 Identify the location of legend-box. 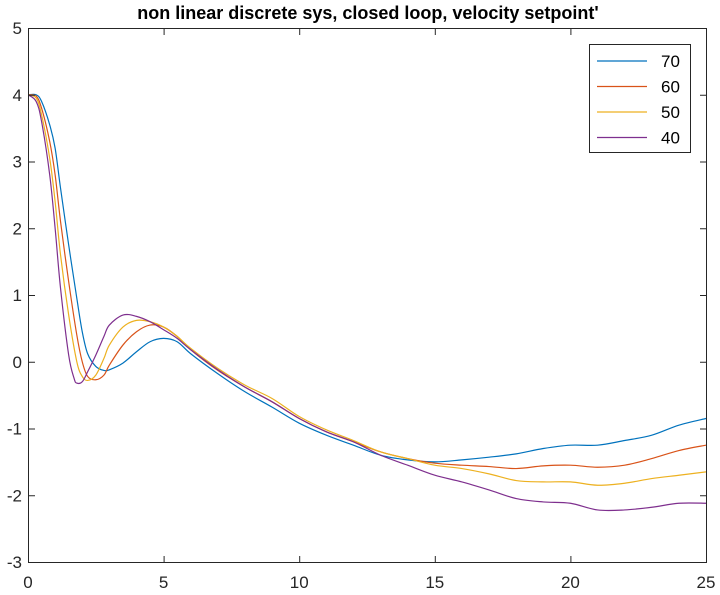
(640, 98).